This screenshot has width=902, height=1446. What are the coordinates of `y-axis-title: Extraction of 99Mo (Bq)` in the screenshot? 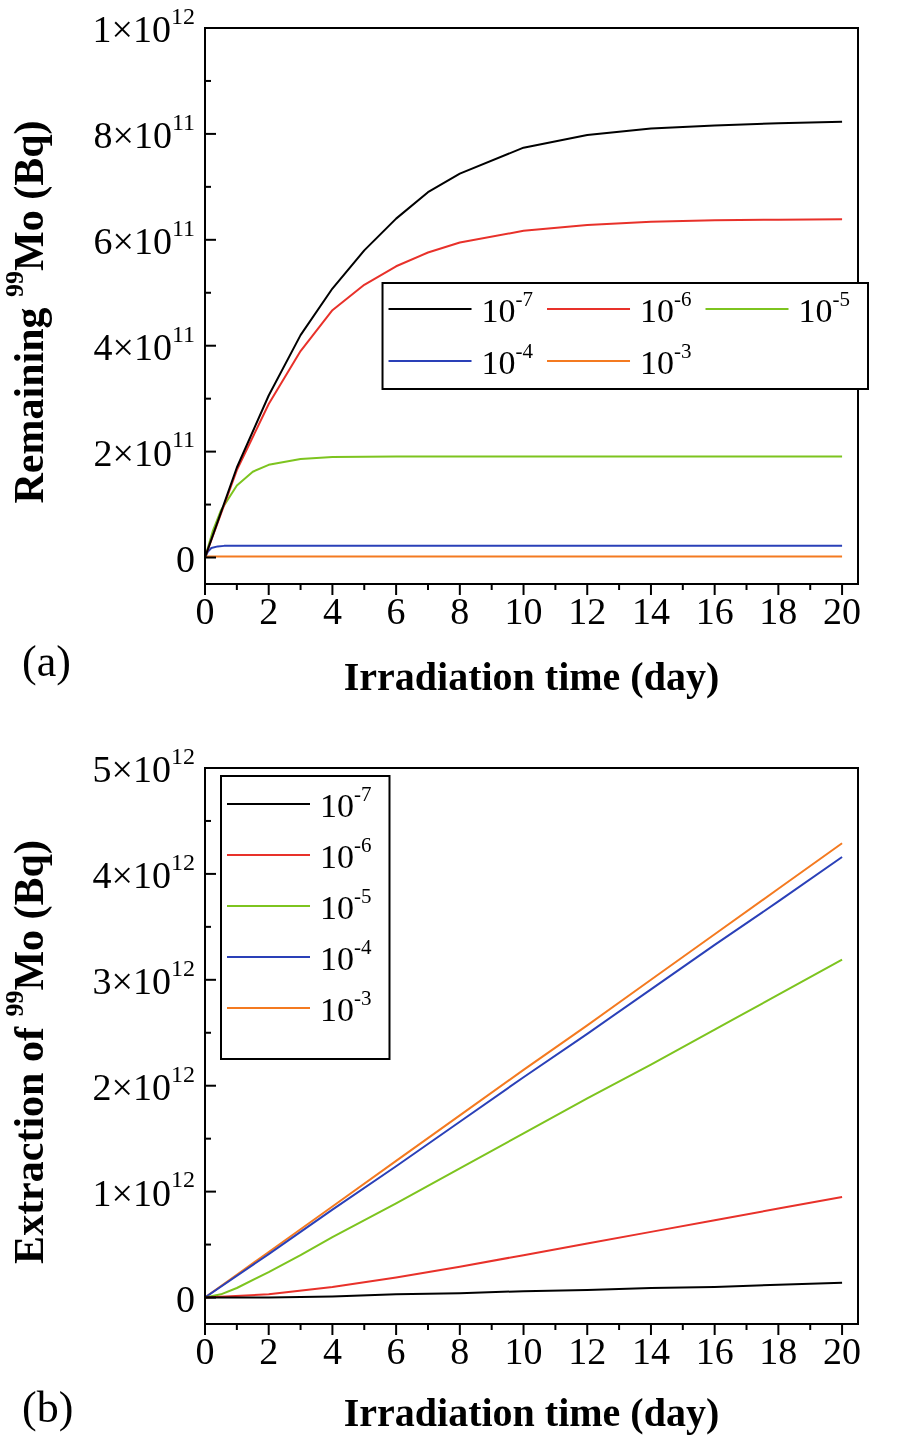 It's located at (26, 1052).